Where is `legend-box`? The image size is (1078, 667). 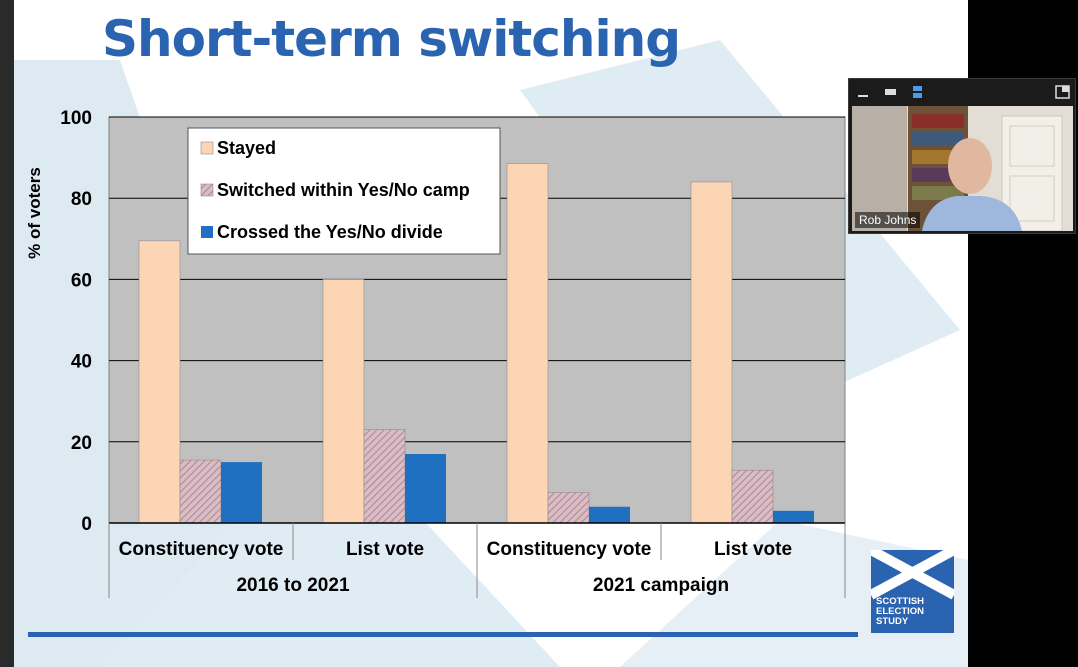
legend-box is located at coordinates (344, 191).